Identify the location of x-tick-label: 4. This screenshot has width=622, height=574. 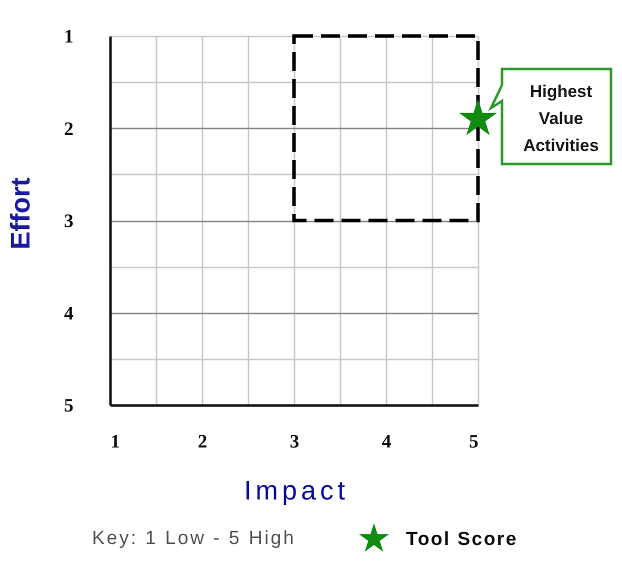
(387, 442).